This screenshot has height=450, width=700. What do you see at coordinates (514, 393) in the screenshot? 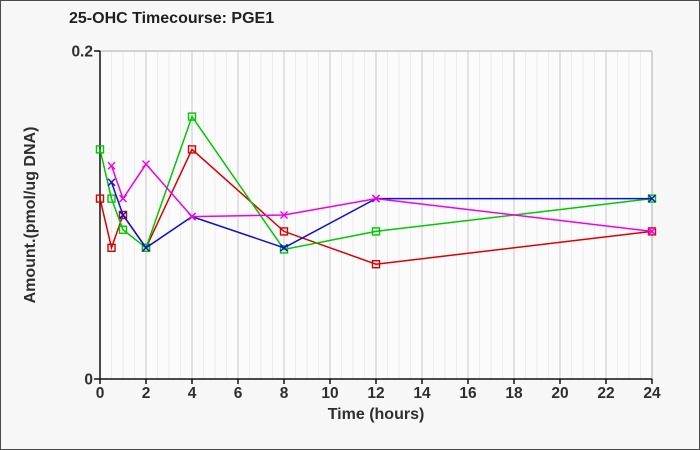
I see `x-tick-label: 18` at bounding box center [514, 393].